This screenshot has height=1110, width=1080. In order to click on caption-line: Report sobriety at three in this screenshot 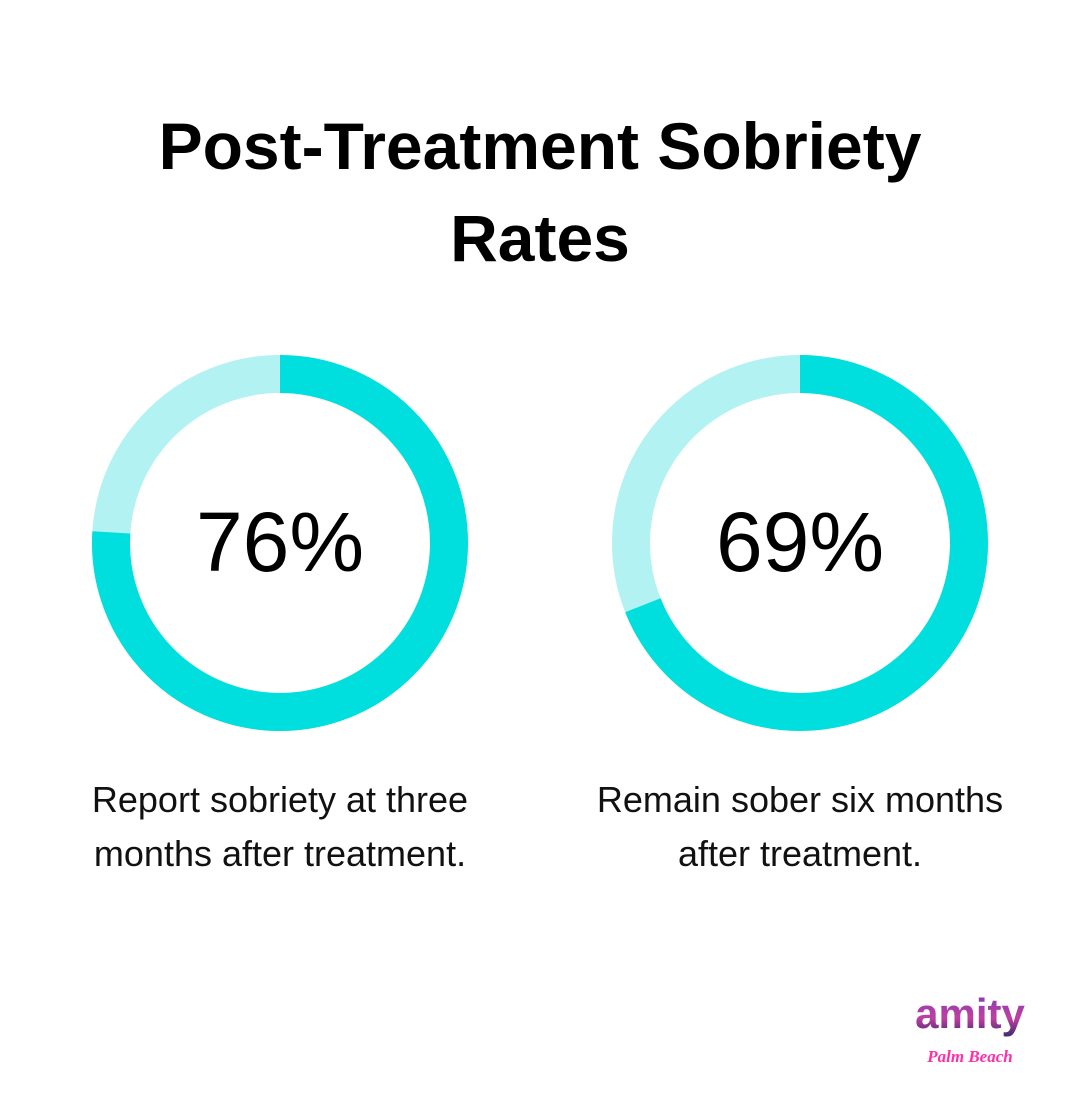, I will do `click(280, 799)`.